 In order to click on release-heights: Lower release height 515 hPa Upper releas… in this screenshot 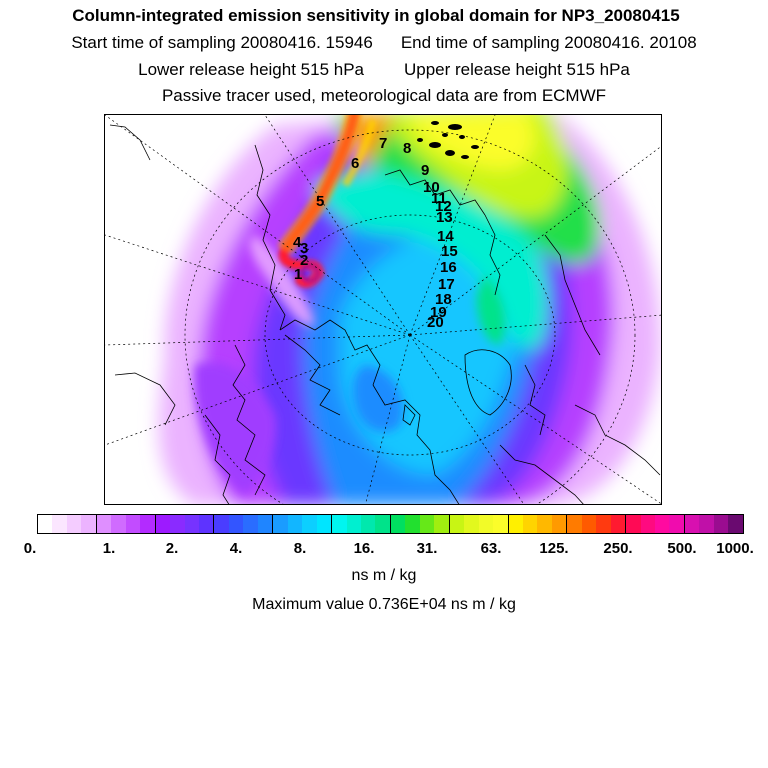, I will do `click(384, 70)`.